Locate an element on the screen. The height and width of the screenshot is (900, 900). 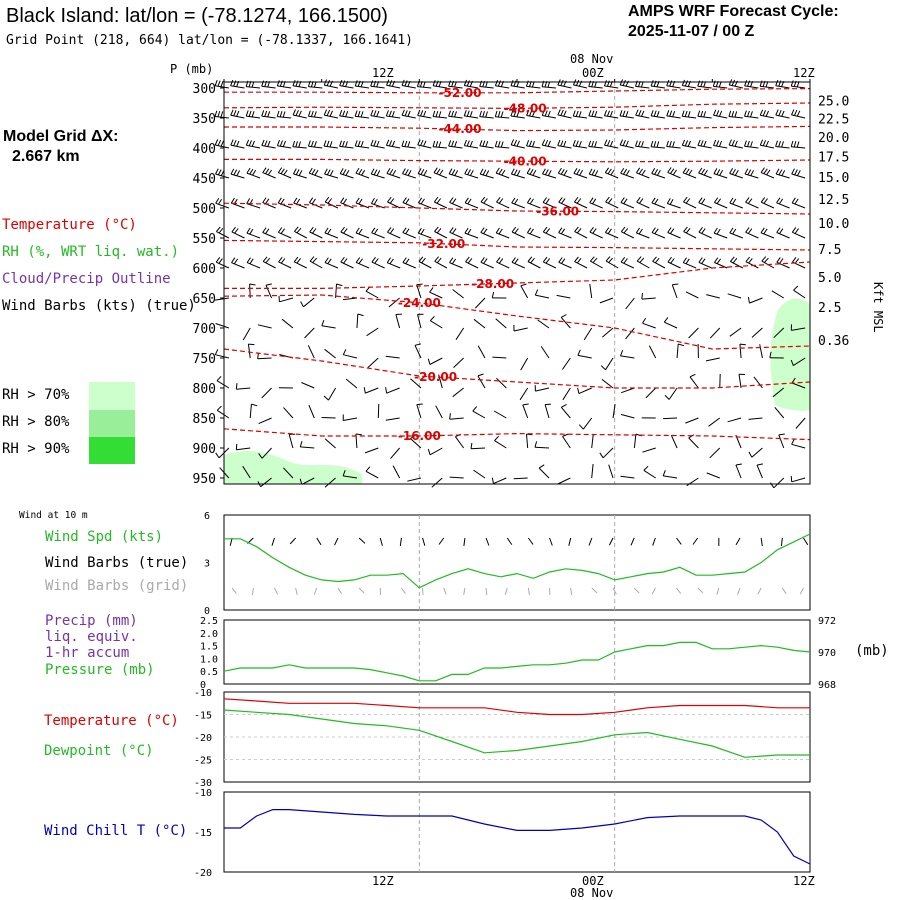
pressure-tick-label: 850 is located at coordinates (204, 419).